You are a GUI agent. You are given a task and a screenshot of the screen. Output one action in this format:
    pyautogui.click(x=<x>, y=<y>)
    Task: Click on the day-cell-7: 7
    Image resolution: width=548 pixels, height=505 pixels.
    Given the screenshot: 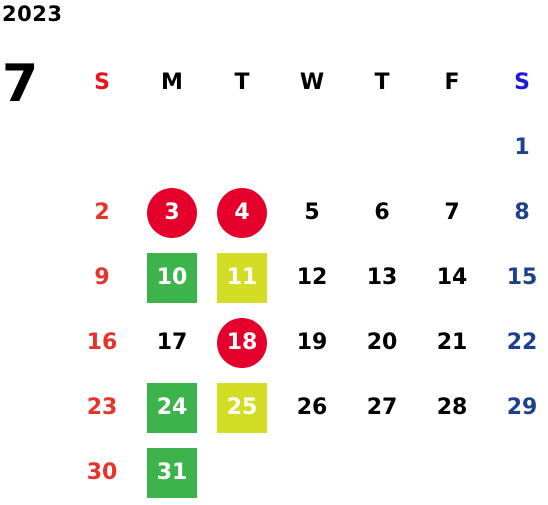 What is the action you would take?
    pyautogui.click(x=452, y=212)
    